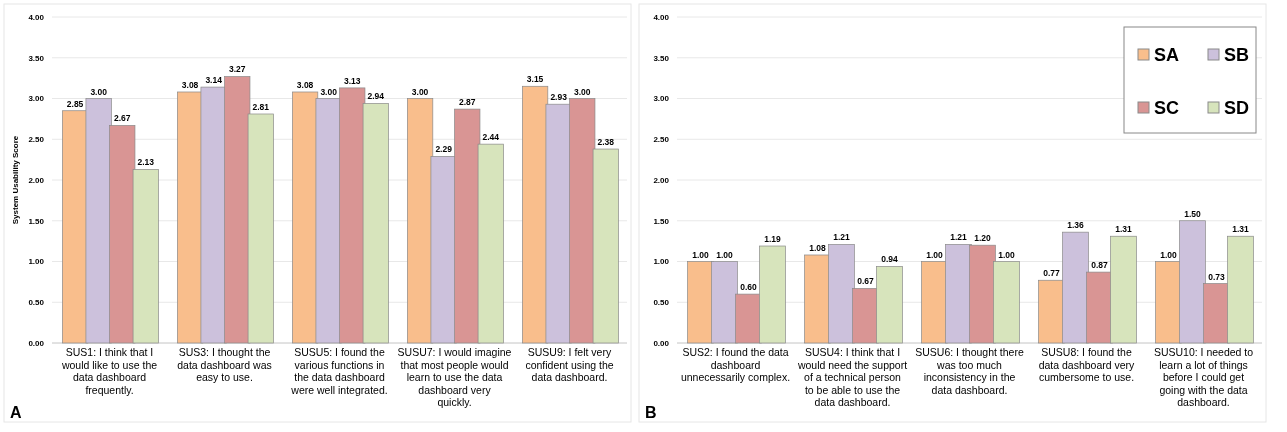 This screenshot has width=1287, height=432. I want to click on x-tick-label: SUSU6: I thought there was too much inconsistency in the data dashboard., so click(969, 371).